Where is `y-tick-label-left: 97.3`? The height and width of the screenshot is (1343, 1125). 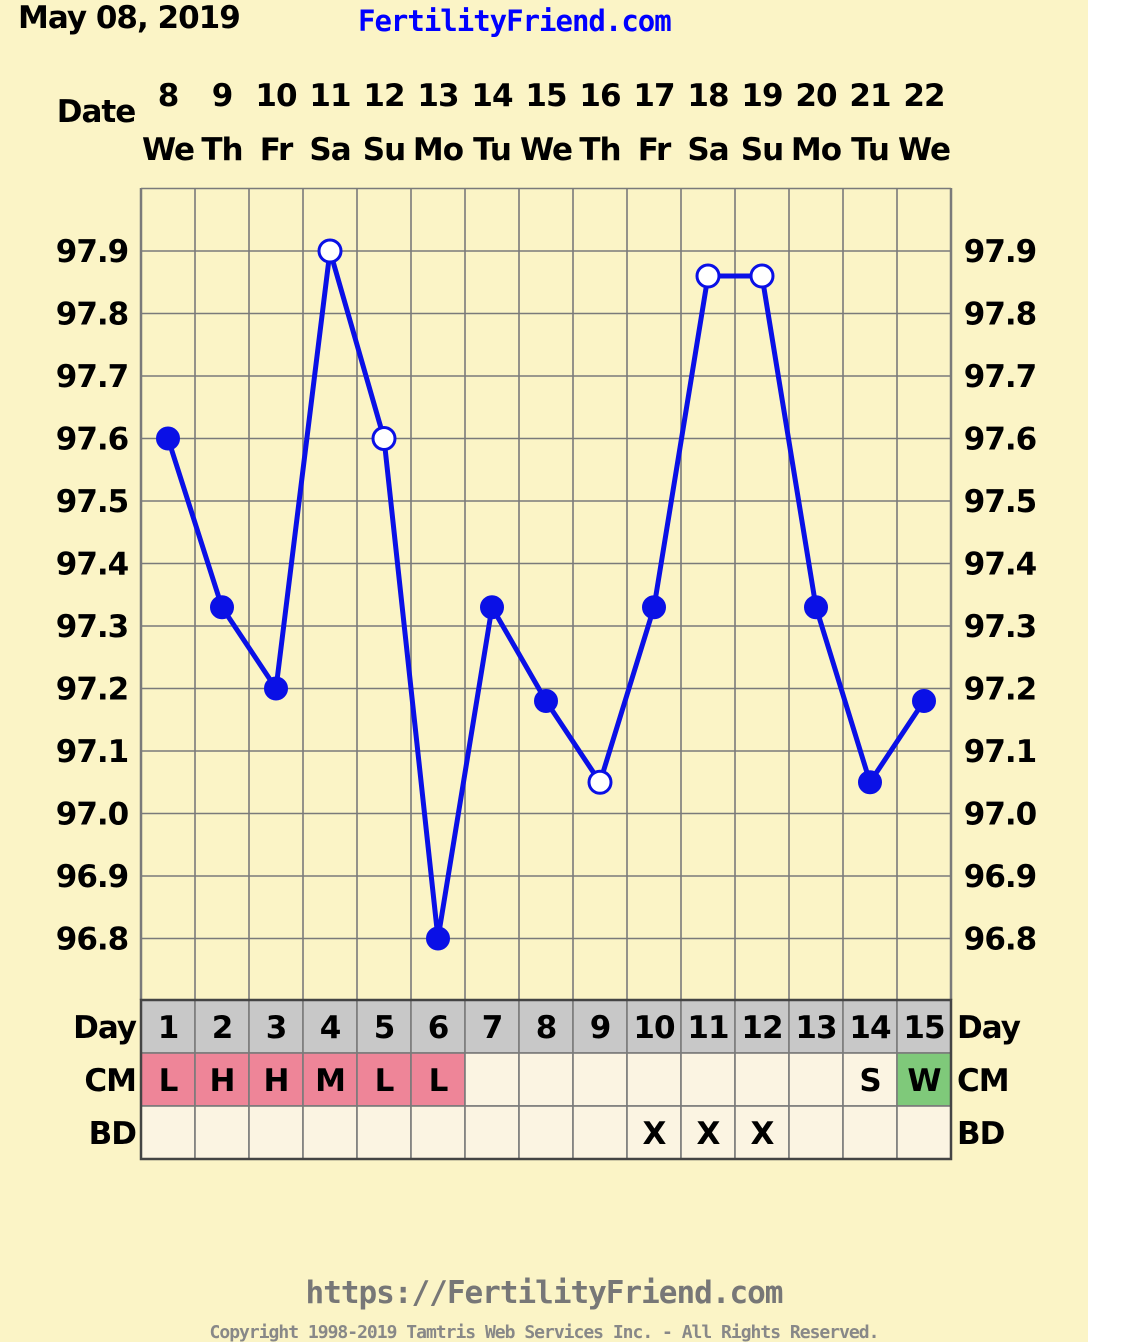 y-tick-label-left: 97.3 is located at coordinates (92, 627).